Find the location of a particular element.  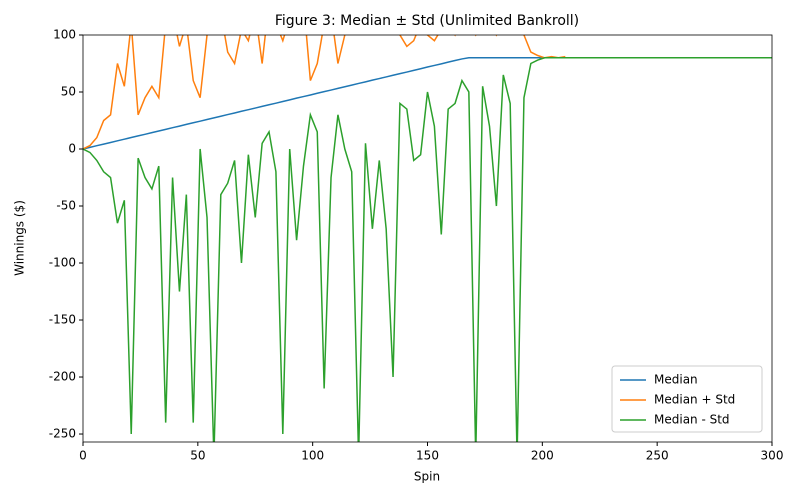

legend-label: Median + Std is located at coordinates (694, 400).